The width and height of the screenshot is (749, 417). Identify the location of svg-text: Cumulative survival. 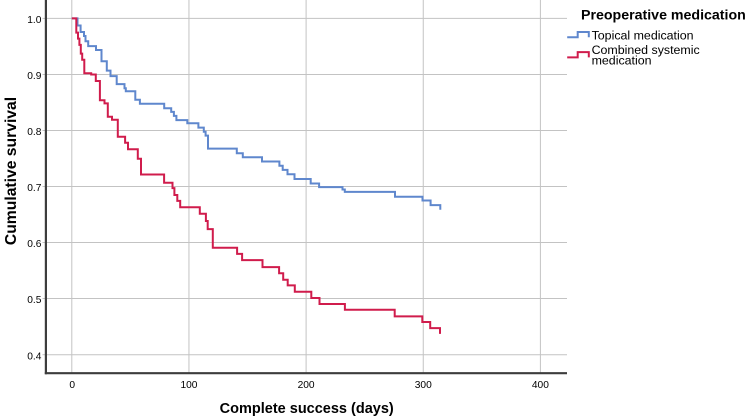
(11, 171).